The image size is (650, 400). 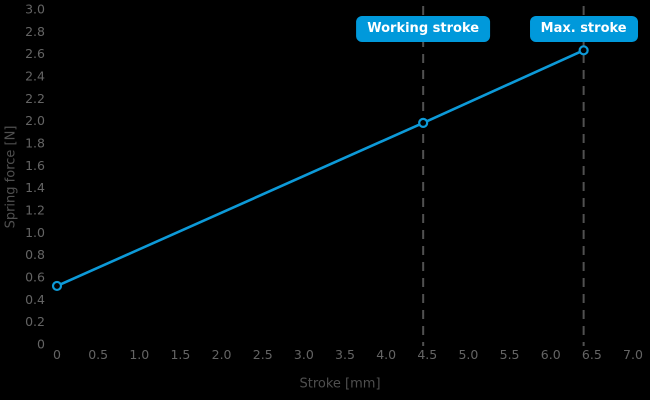 What do you see at coordinates (139, 354) in the screenshot?
I see `x-tick-label: 1.0` at bounding box center [139, 354].